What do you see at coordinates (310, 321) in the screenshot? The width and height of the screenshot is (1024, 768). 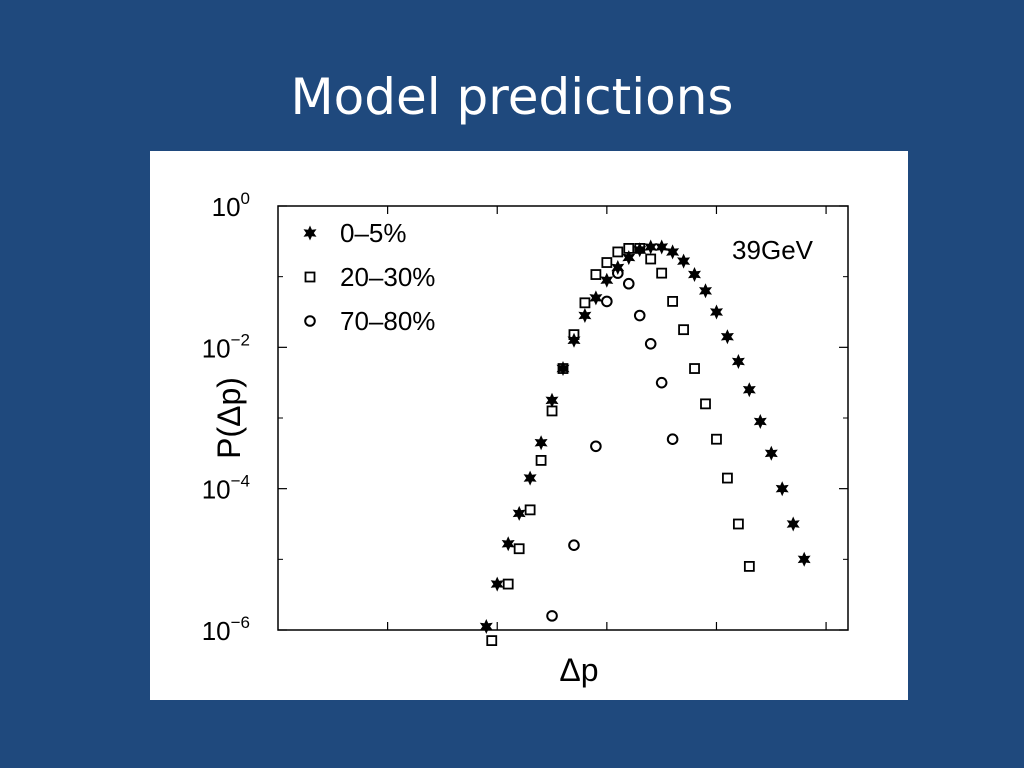 I see `legend-marker-circle` at bounding box center [310, 321].